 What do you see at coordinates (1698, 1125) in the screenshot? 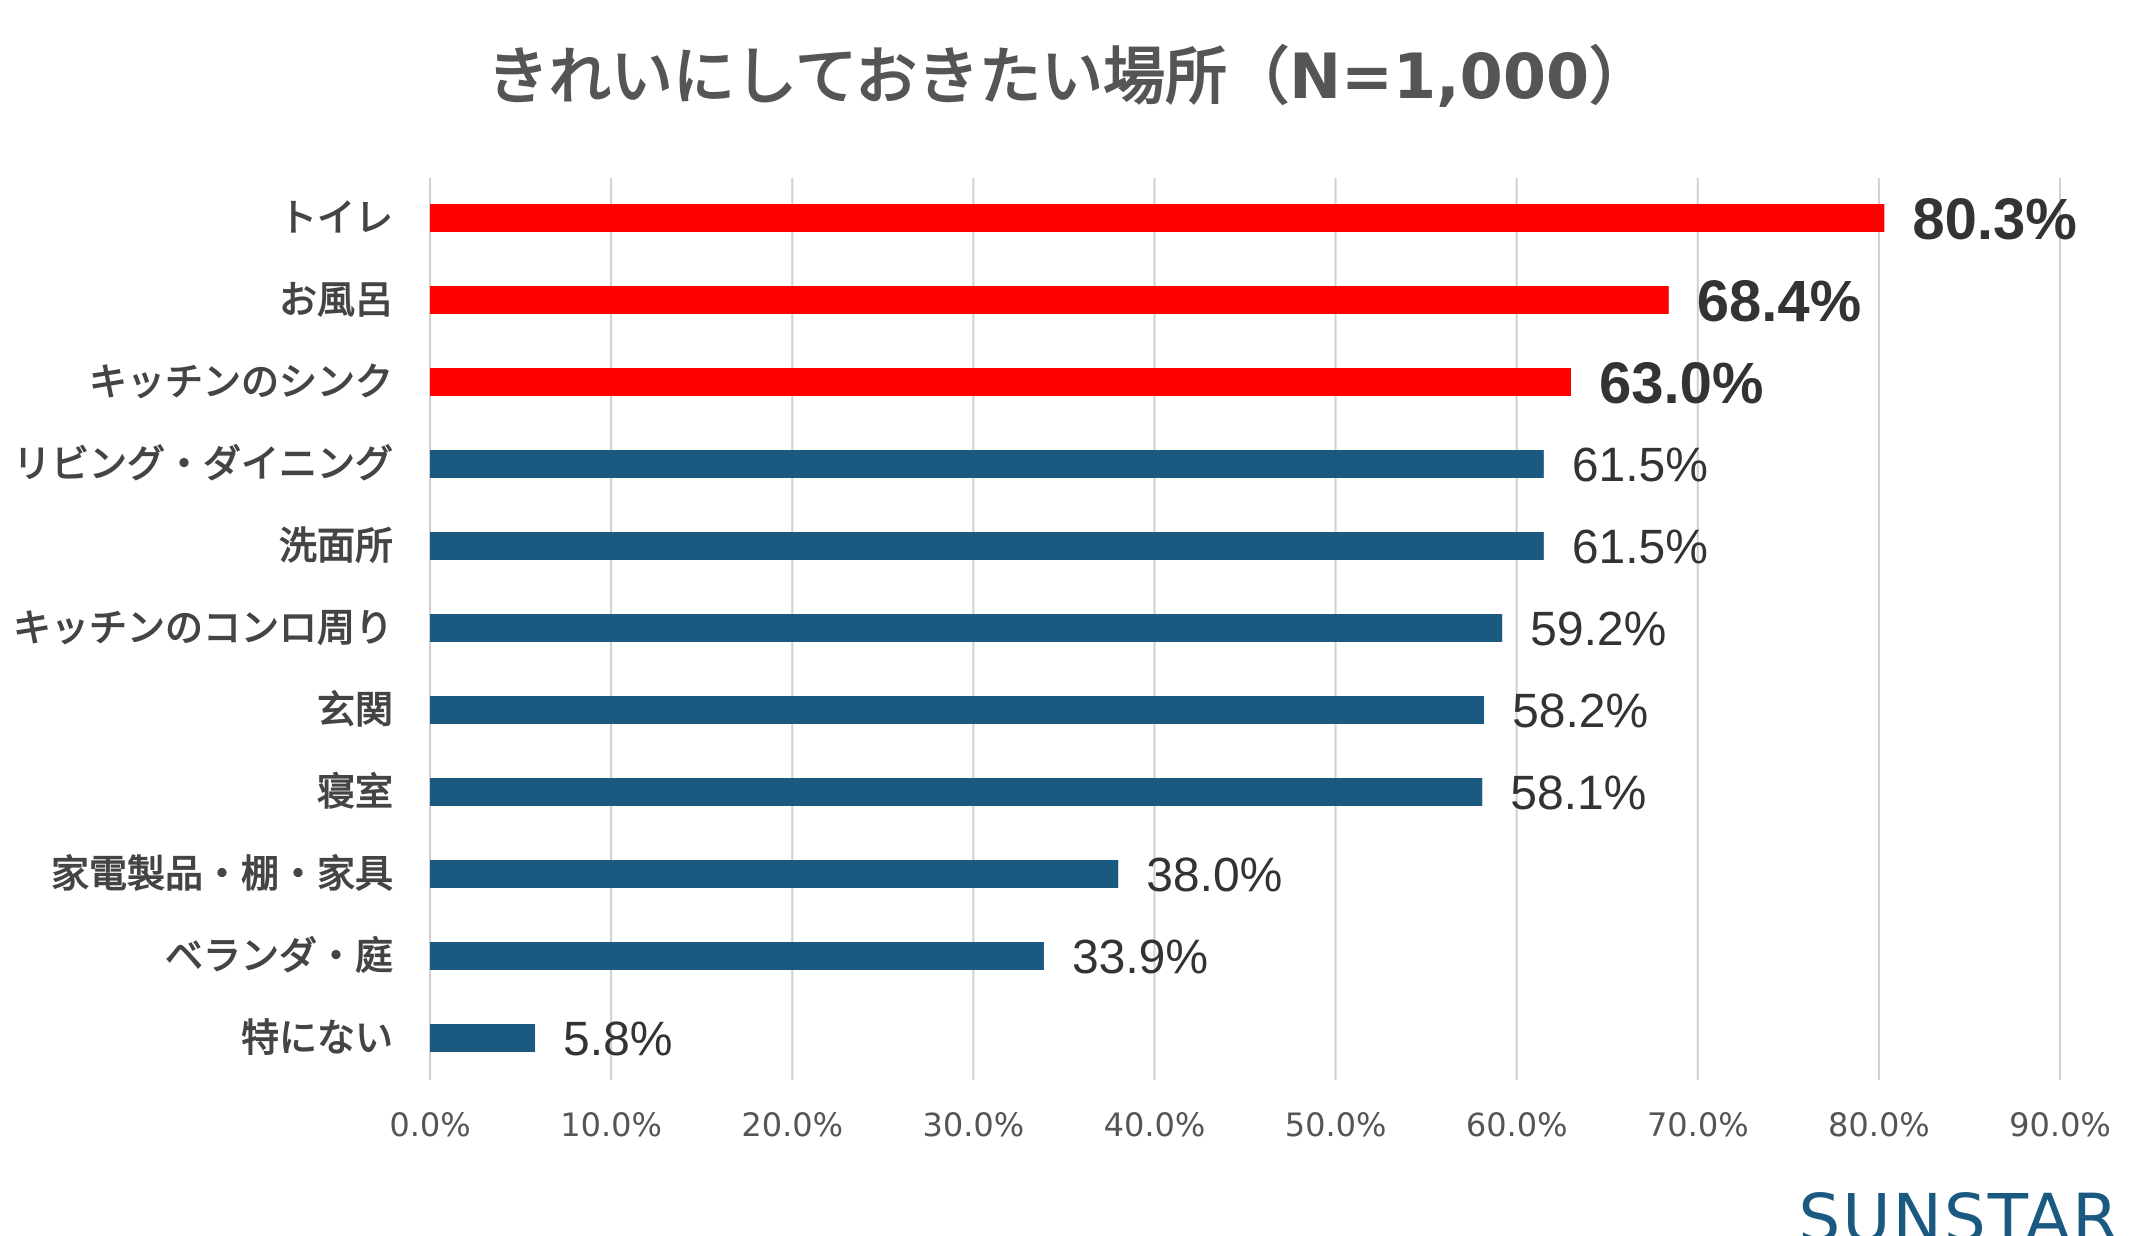
I see `x-tick-label: 70.0%` at bounding box center [1698, 1125].